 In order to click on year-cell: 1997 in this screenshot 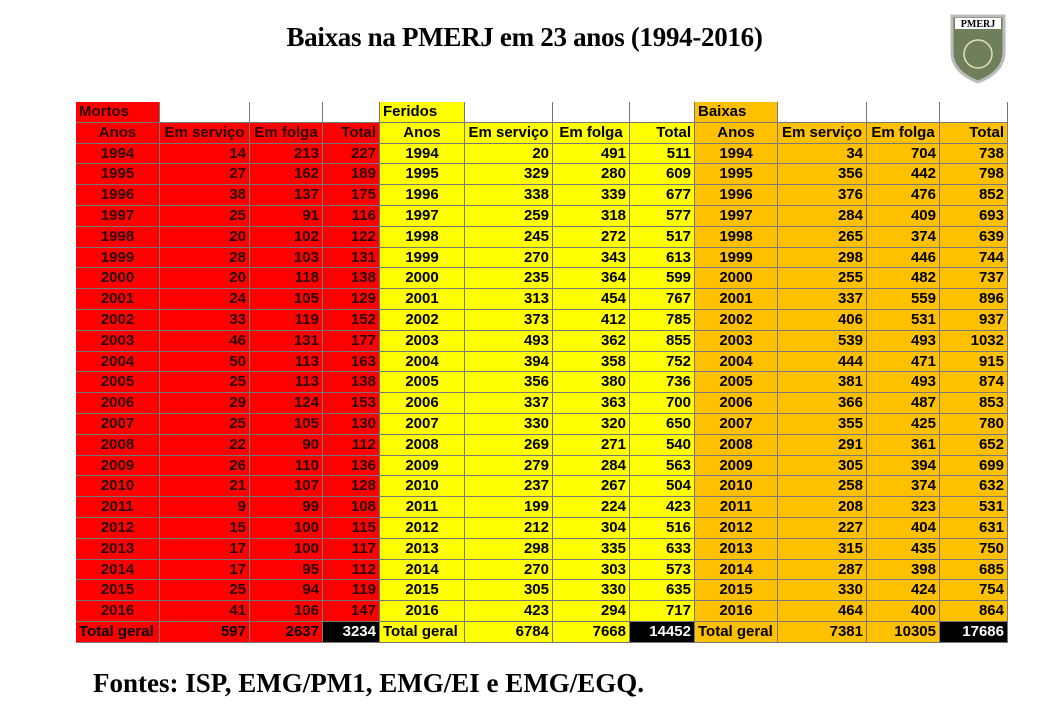, I will do `click(422, 216)`.